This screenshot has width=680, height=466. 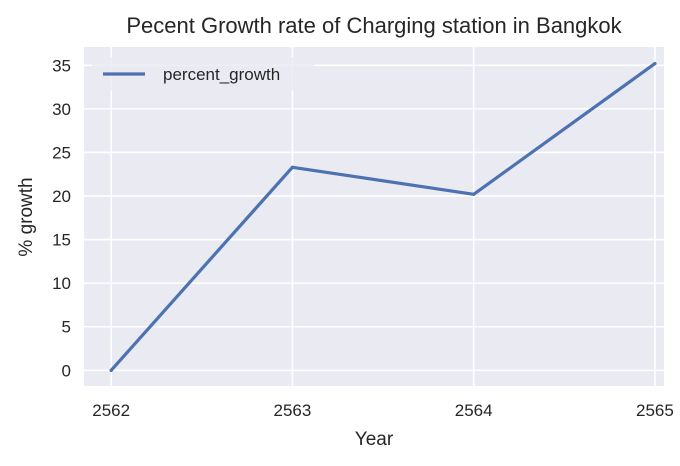 I want to click on legend-label: percent_growth, so click(x=221, y=74).